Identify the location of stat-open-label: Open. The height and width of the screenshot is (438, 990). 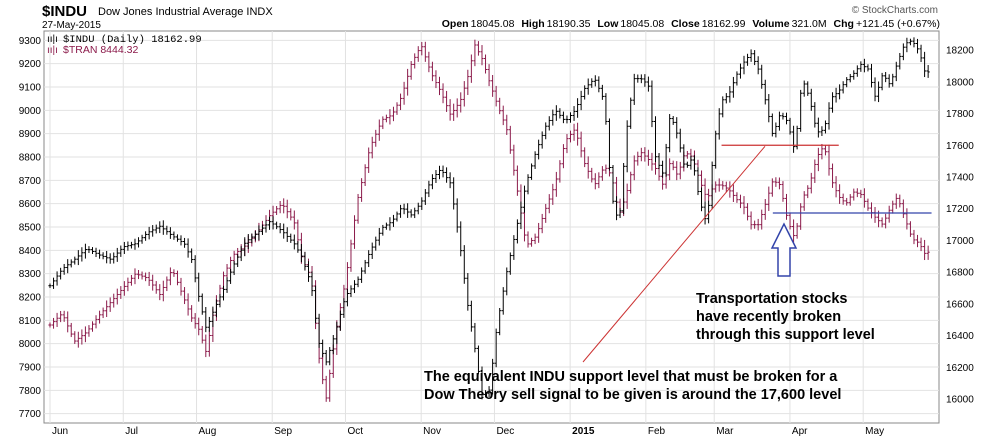
(455, 24).